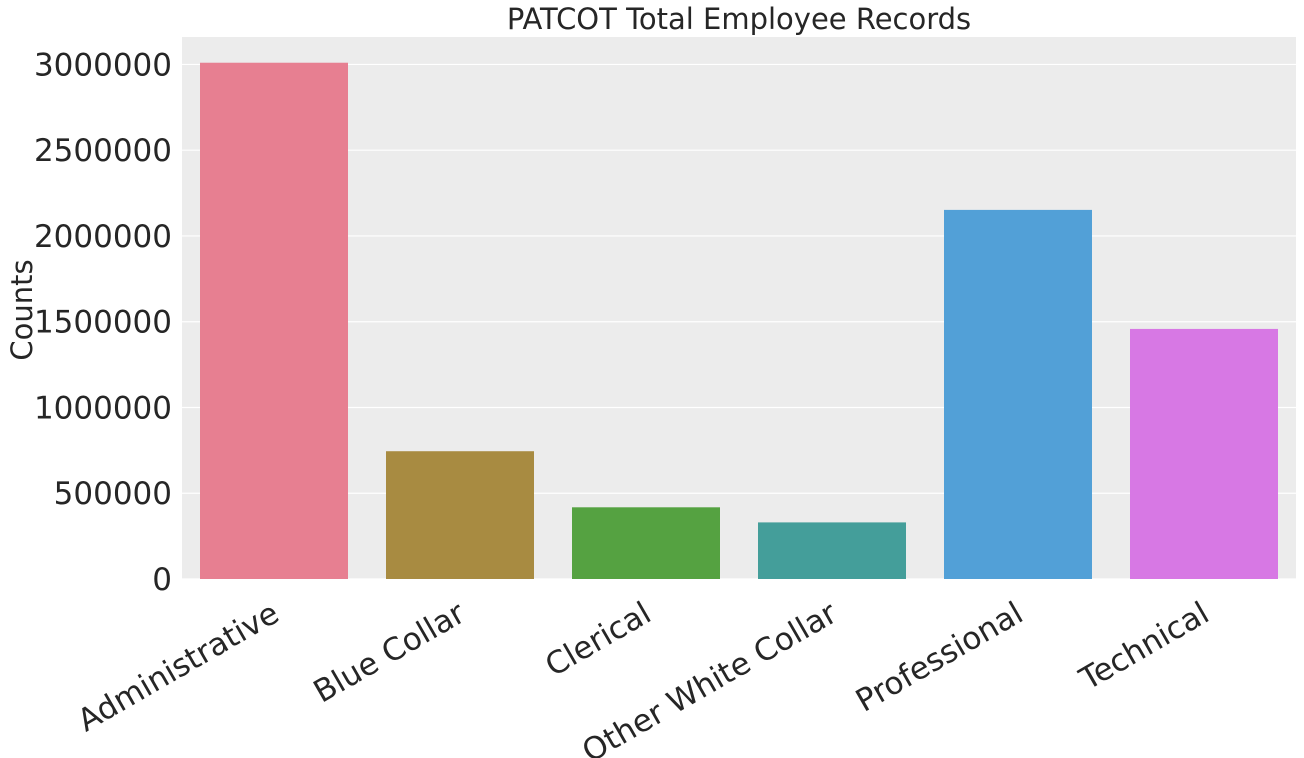 The image size is (1304, 758). I want to click on y-tick-label: 1500000, so click(103, 323).